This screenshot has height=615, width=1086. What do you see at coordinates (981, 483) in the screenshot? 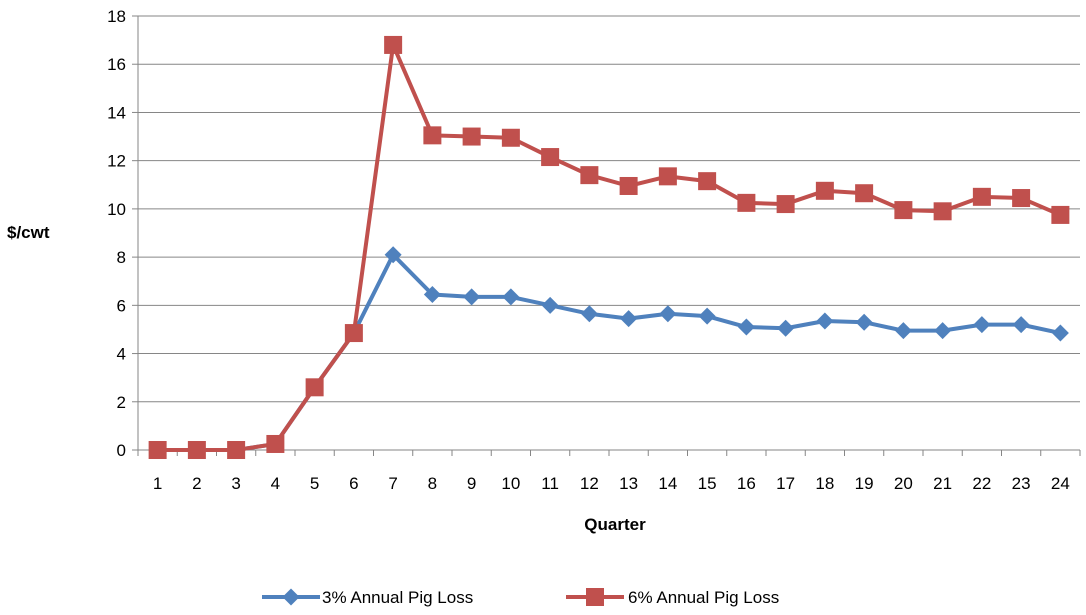
I see `x-tick-label: 22` at bounding box center [981, 483].